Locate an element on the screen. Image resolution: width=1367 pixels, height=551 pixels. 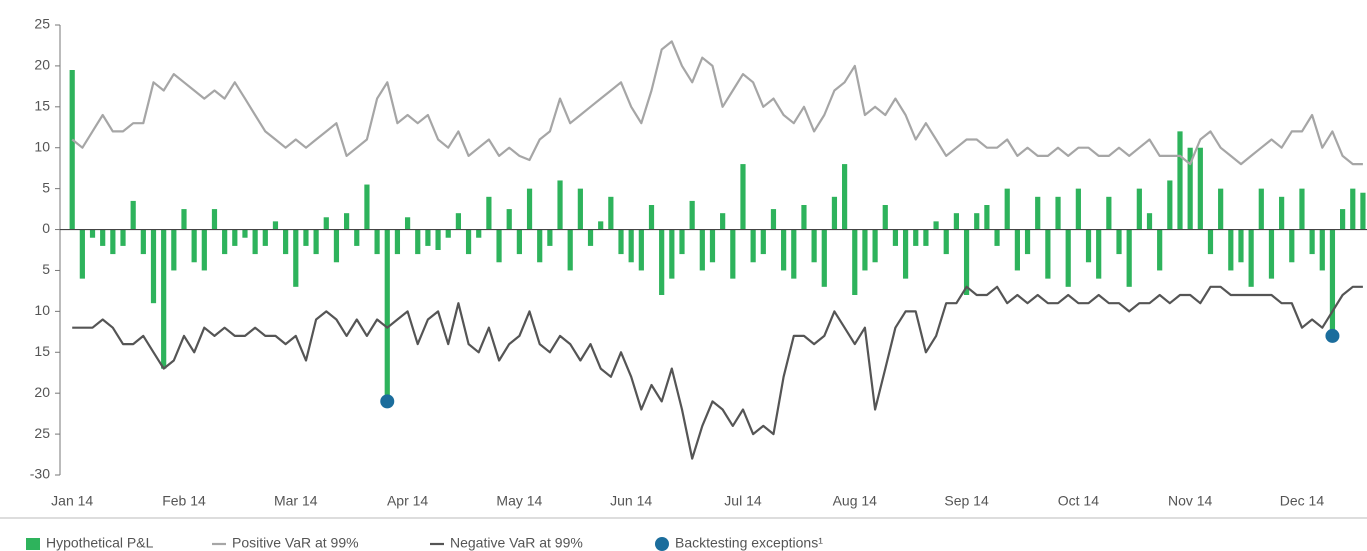
exception-point is located at coordinates (387, 401).